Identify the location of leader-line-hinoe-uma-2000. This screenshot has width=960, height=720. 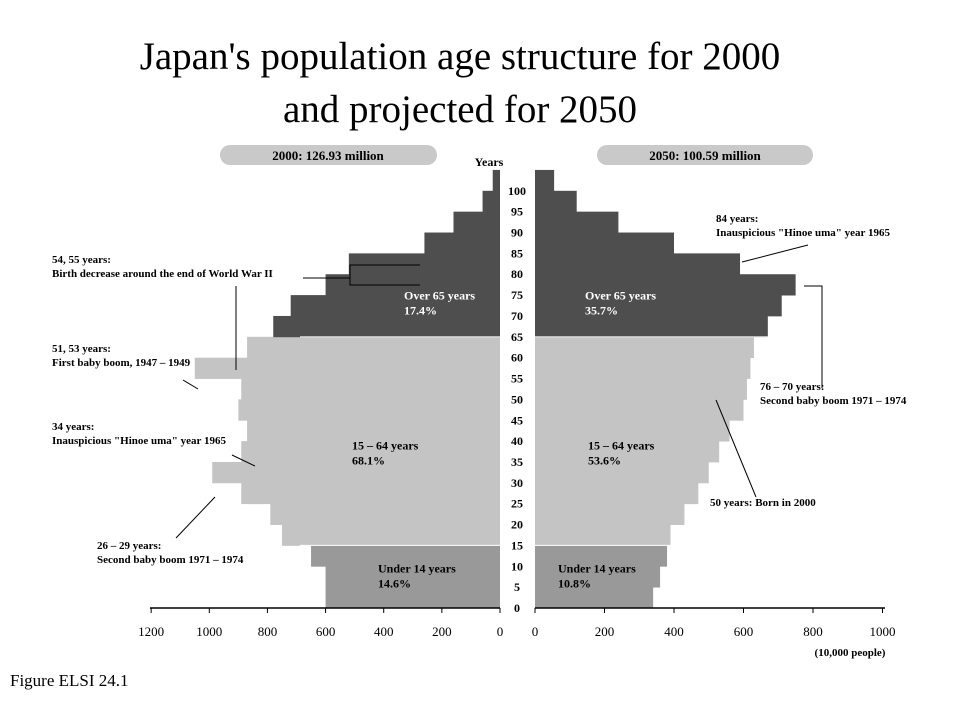
(243, 460).